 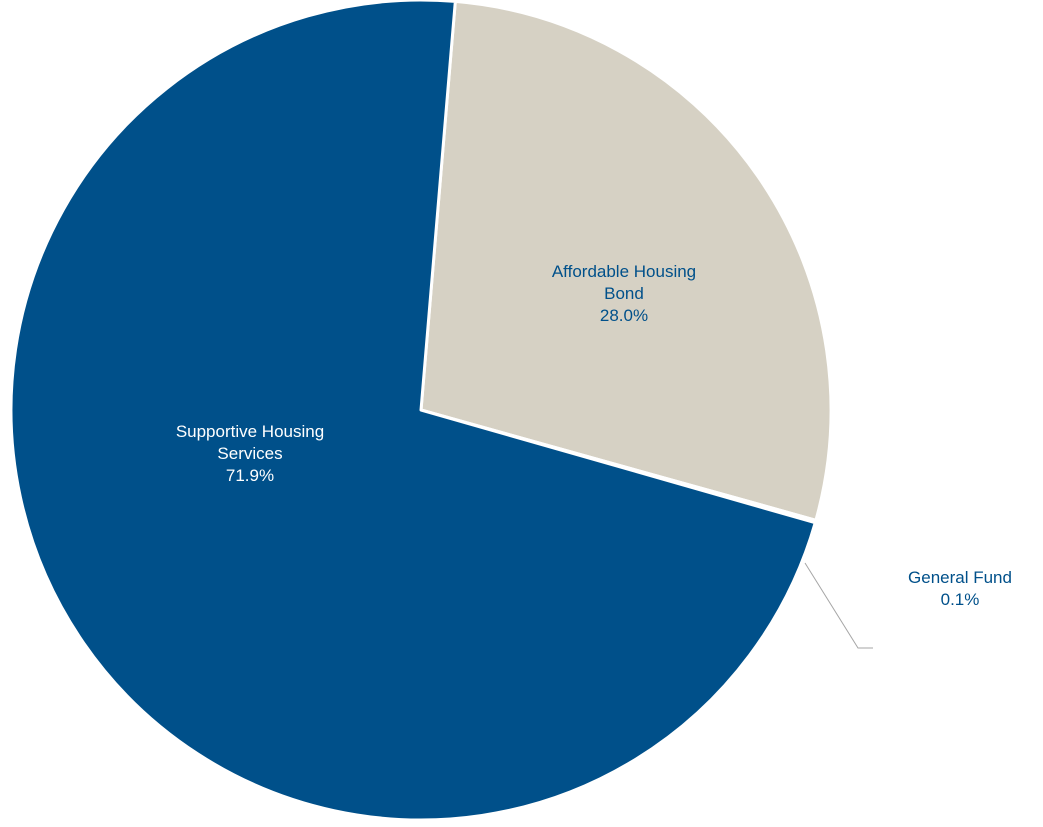 What do you see at coordinates (960, 599) in the screenshot?
I see `slice-value-text: 0.1%` at bounding box center [960, 599].